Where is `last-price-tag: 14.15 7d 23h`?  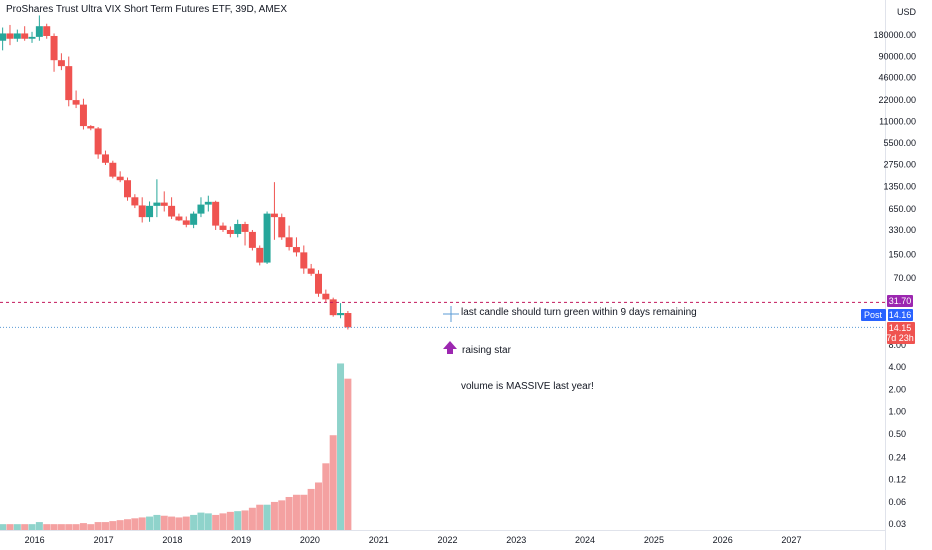
last-price-tag: 14.15 7d 23h is located at coordinates (900, 333).